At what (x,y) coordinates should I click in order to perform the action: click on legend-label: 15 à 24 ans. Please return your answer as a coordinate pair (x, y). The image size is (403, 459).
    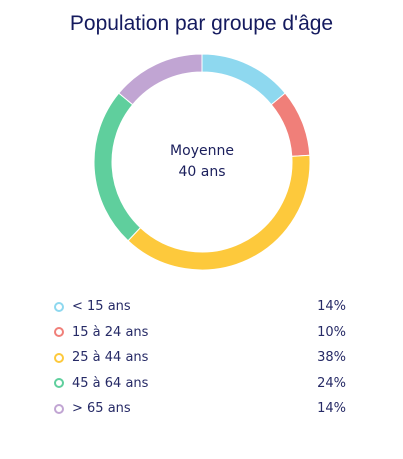
    Looking at the image, I should click on (110, 332).